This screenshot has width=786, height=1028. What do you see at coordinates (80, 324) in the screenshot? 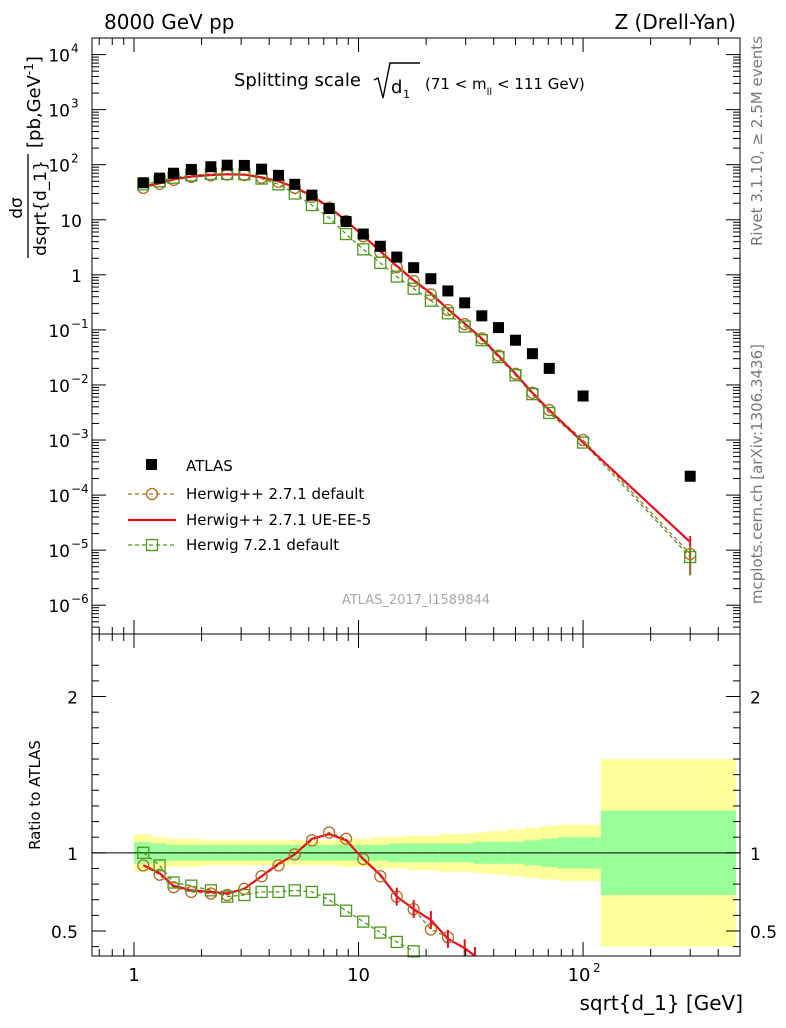
I see `y-tick-label-exponent: −1` at bounding box center [80, 324].